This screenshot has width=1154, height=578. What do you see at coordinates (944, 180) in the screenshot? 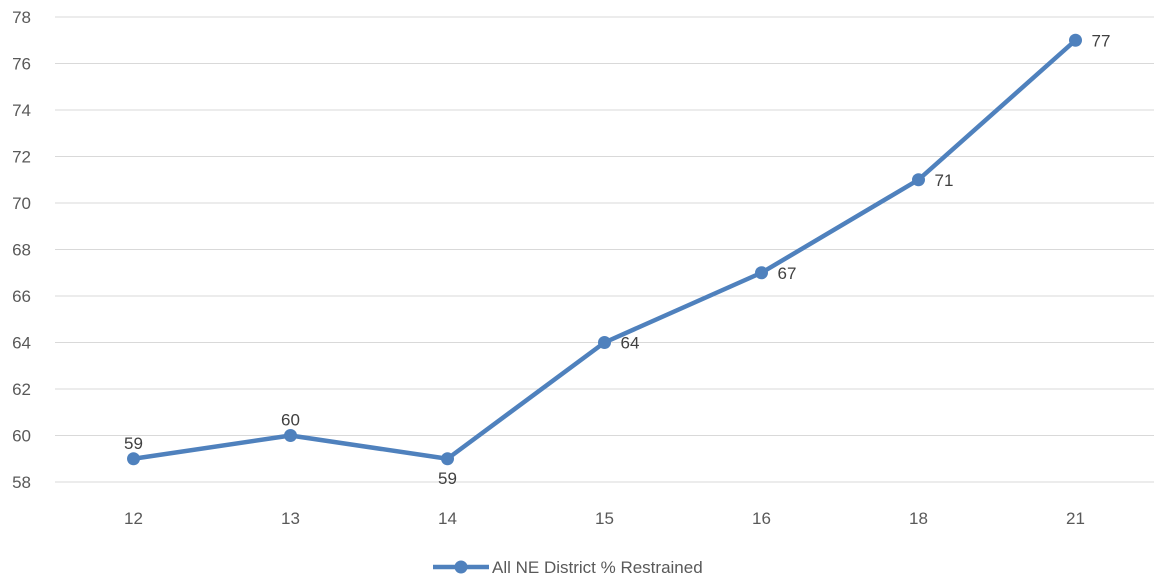
I see `data-label: 71` at bounding box center [944, 180].